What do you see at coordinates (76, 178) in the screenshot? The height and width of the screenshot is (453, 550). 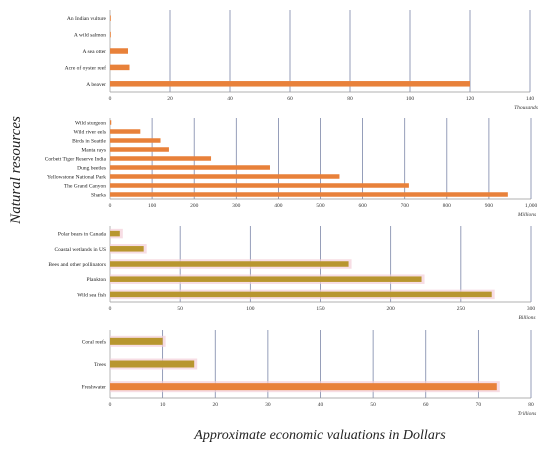 I see `category-label: Yellowstone National Park` at bounding box center [76, 178].